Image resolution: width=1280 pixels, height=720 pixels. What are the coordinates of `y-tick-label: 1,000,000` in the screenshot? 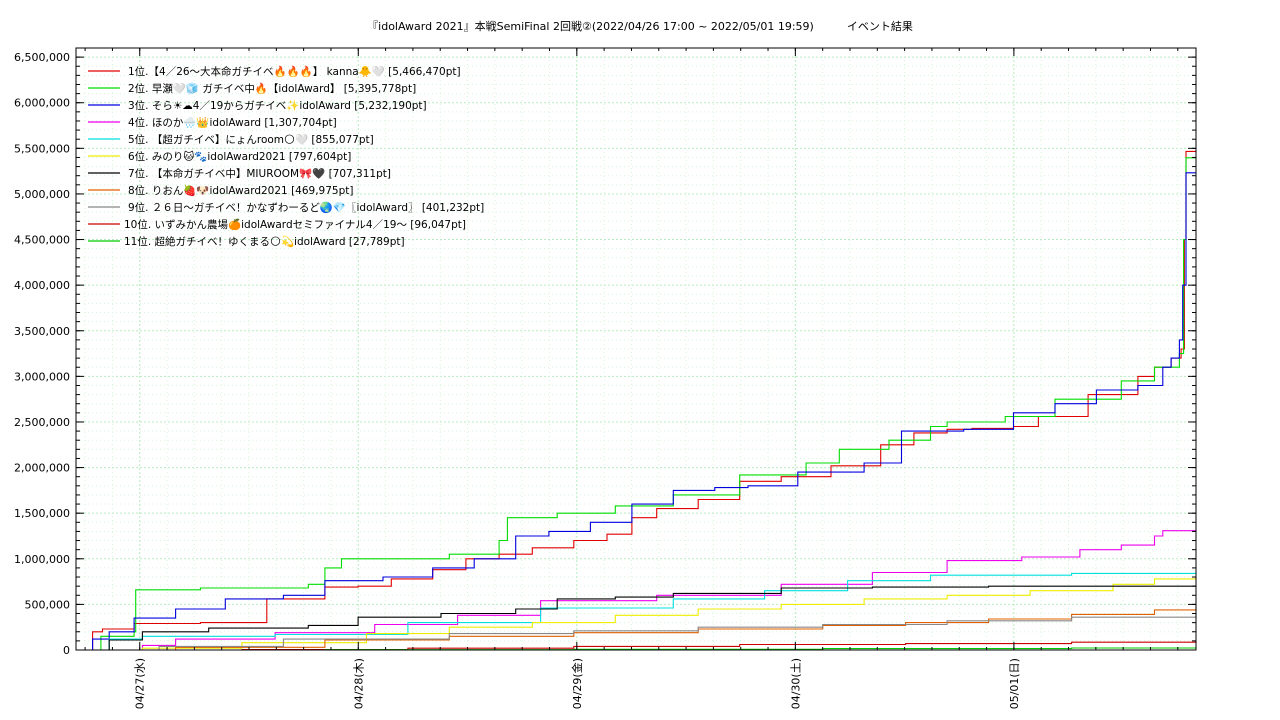 It's located at (42, 559).